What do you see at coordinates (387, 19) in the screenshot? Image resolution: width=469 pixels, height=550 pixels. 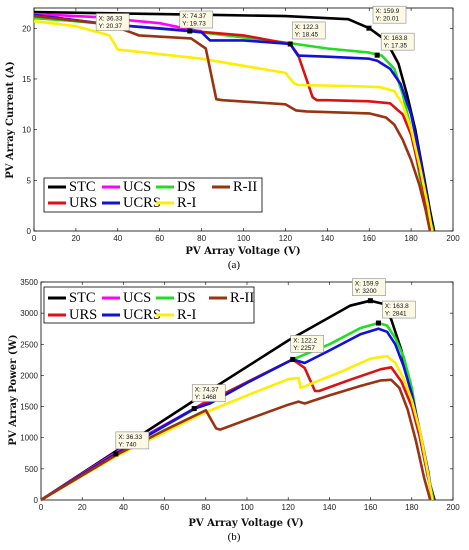 I see `datatip-y: Y: 20.01` at bounding box center [387, 19].